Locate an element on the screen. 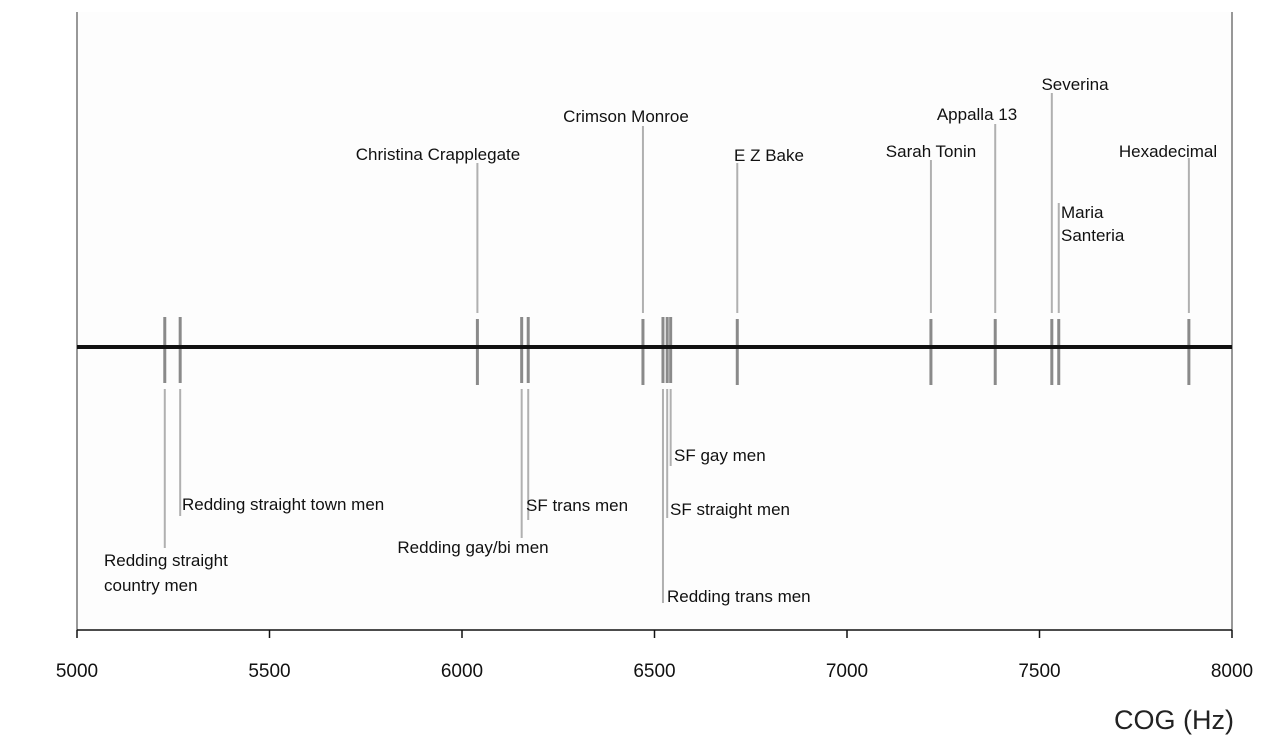 This screenshot has height=749, width=1270. annotation-label-redding-straight-country-men: country men is located at coordinates (151, 585).